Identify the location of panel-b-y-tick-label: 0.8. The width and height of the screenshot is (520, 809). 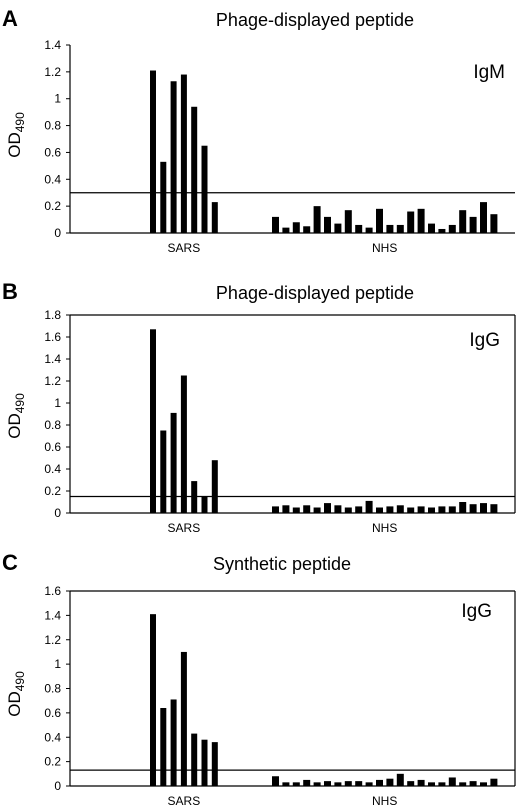
(52, 425).